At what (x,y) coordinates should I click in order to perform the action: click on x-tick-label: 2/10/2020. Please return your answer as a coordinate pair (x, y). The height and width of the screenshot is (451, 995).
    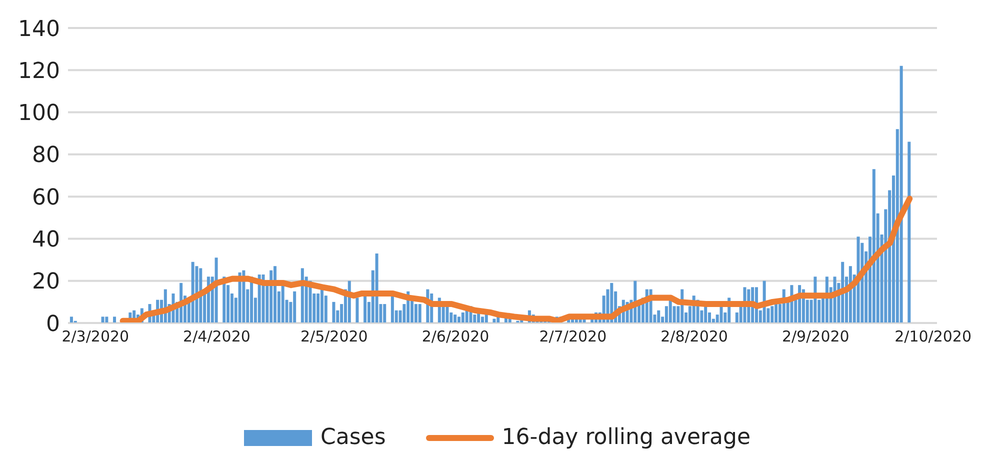
    Looking at the image, I should click on (933, 337).